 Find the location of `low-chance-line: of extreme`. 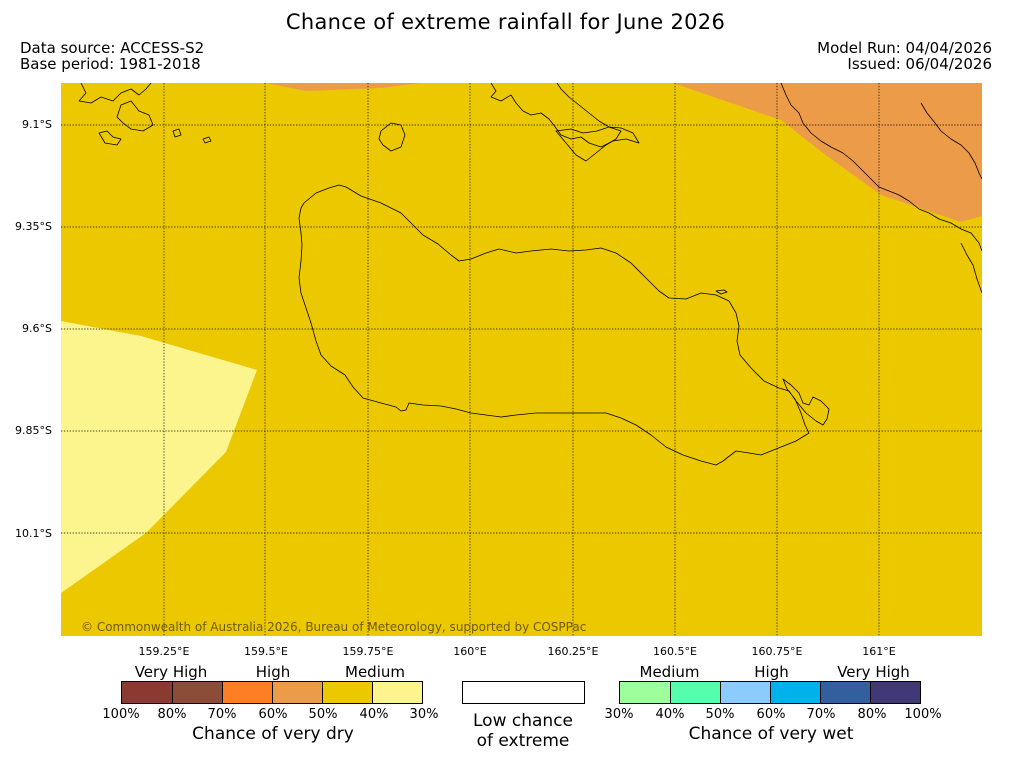

low-chance-line: of extreme is located at coordinates (523, 741).